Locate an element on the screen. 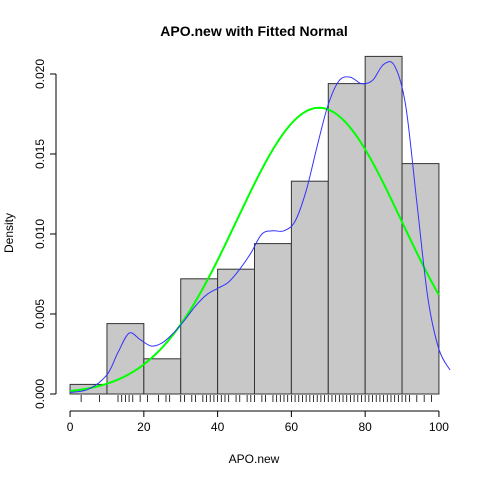 The height and width of the screenshot is (480, 480). x-axis-label: APO.new is located at coordinates (254, 459).